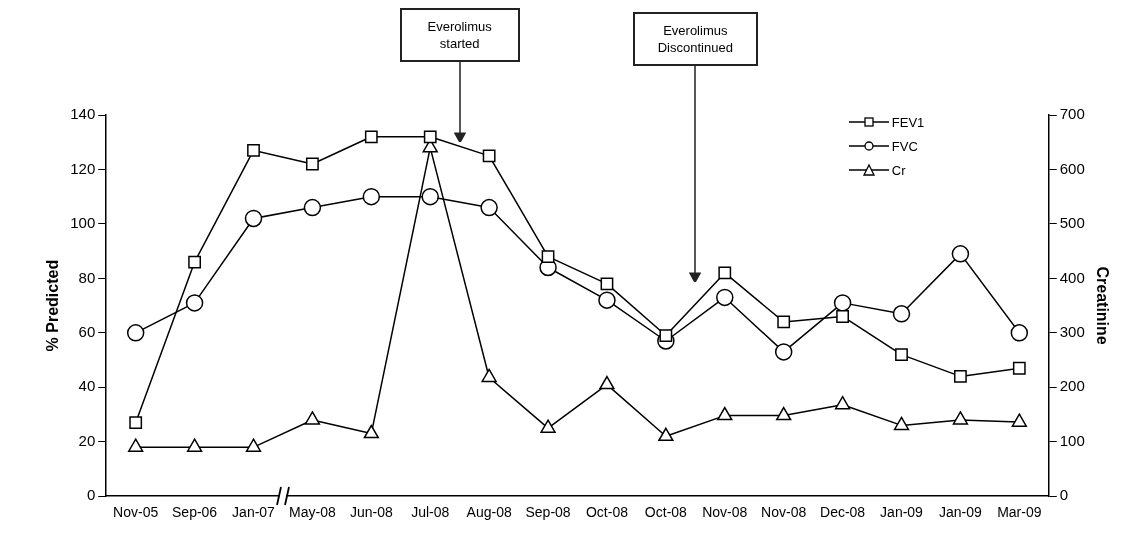 This screenshot has height=545, width=1145. I want to click on x-tick-label: Mar-09, so click(1019, 512).